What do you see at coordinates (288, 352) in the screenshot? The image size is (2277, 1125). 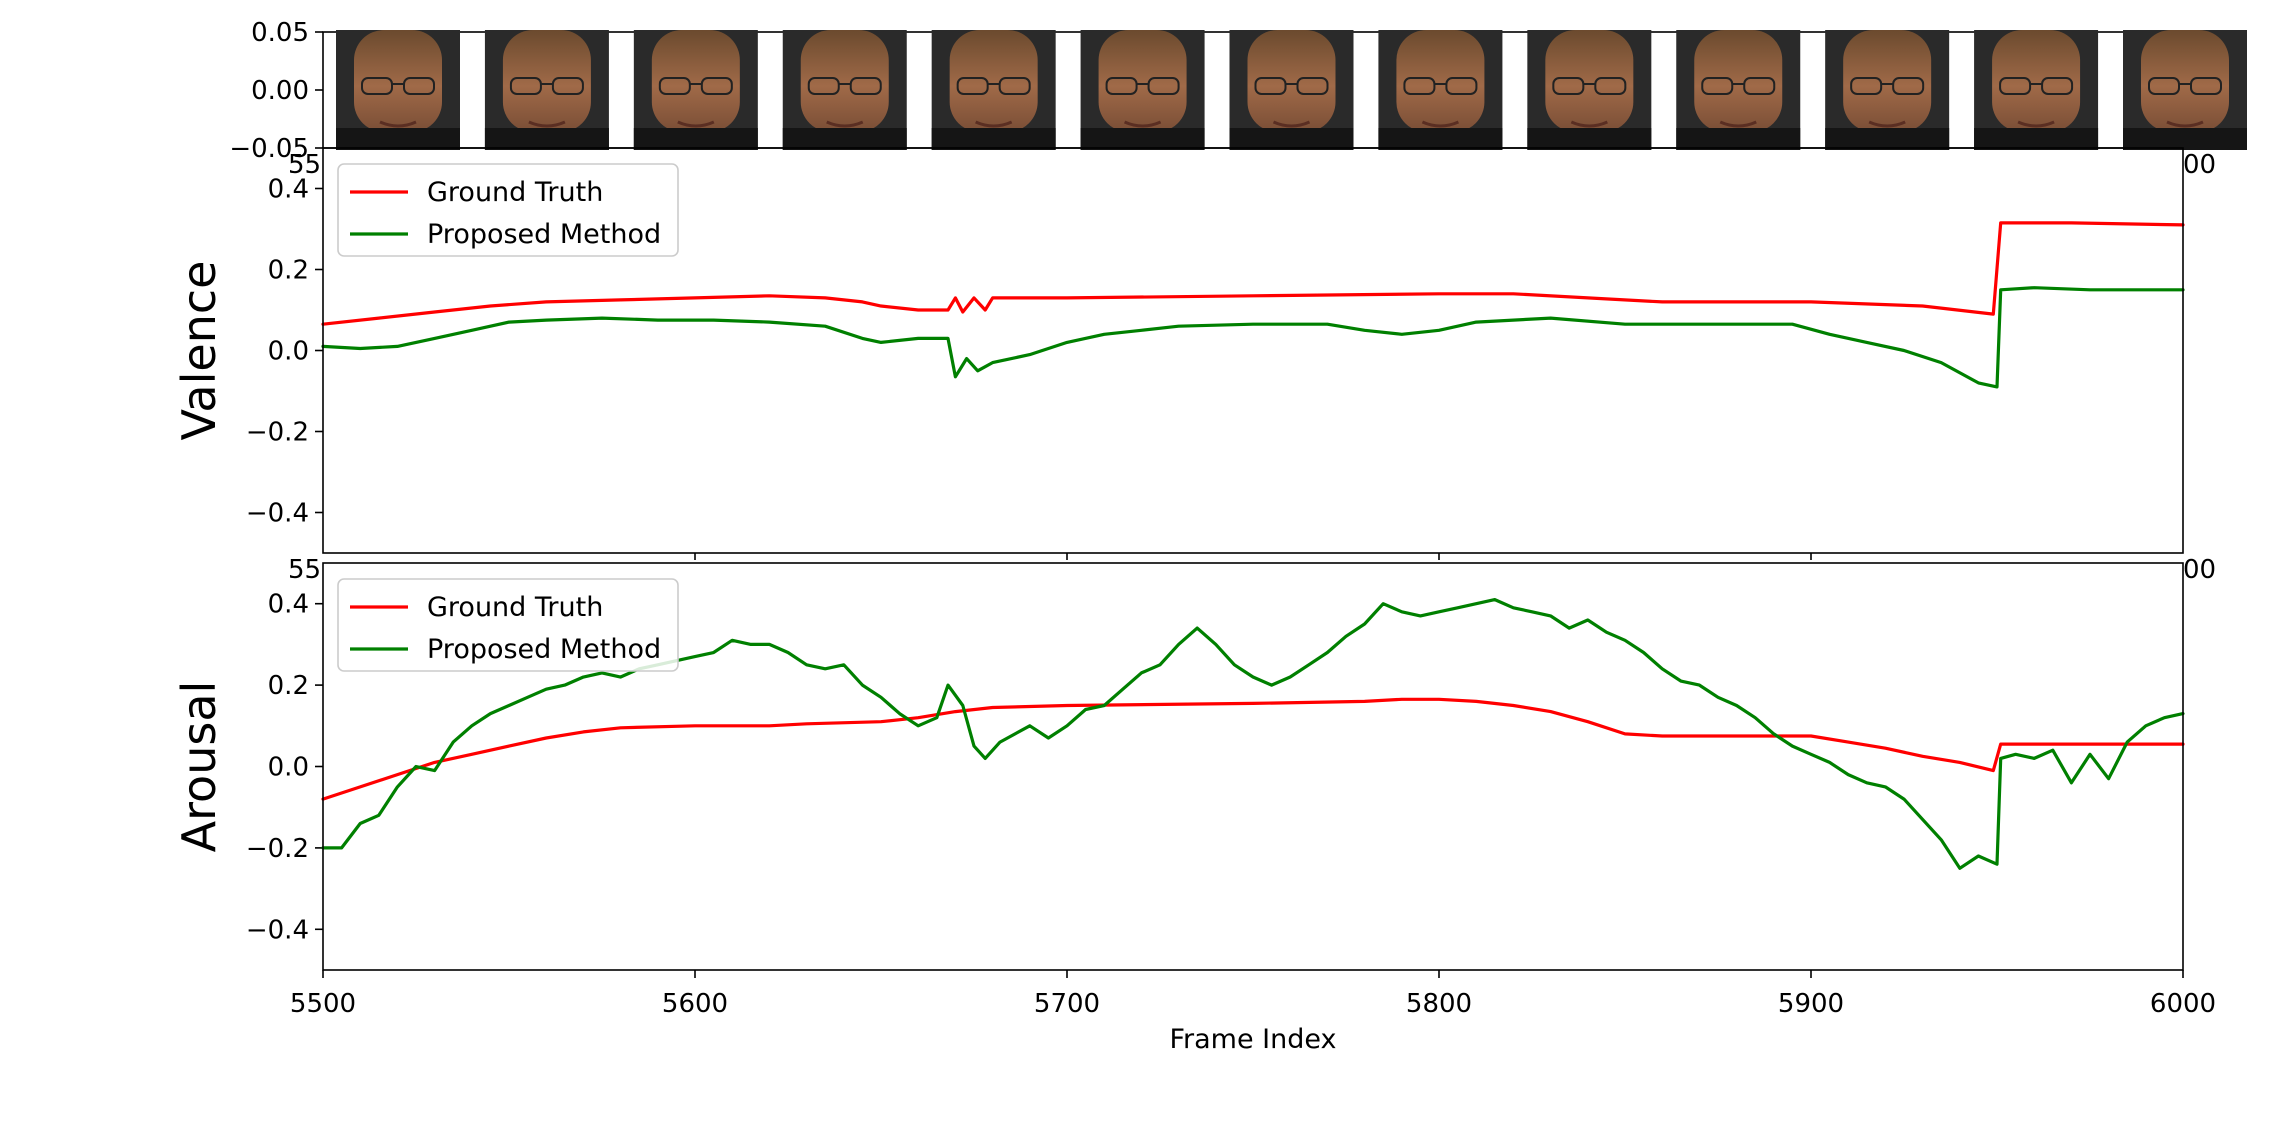 I see `y-tick-label: 0.0` at bounding box center [288, 352].